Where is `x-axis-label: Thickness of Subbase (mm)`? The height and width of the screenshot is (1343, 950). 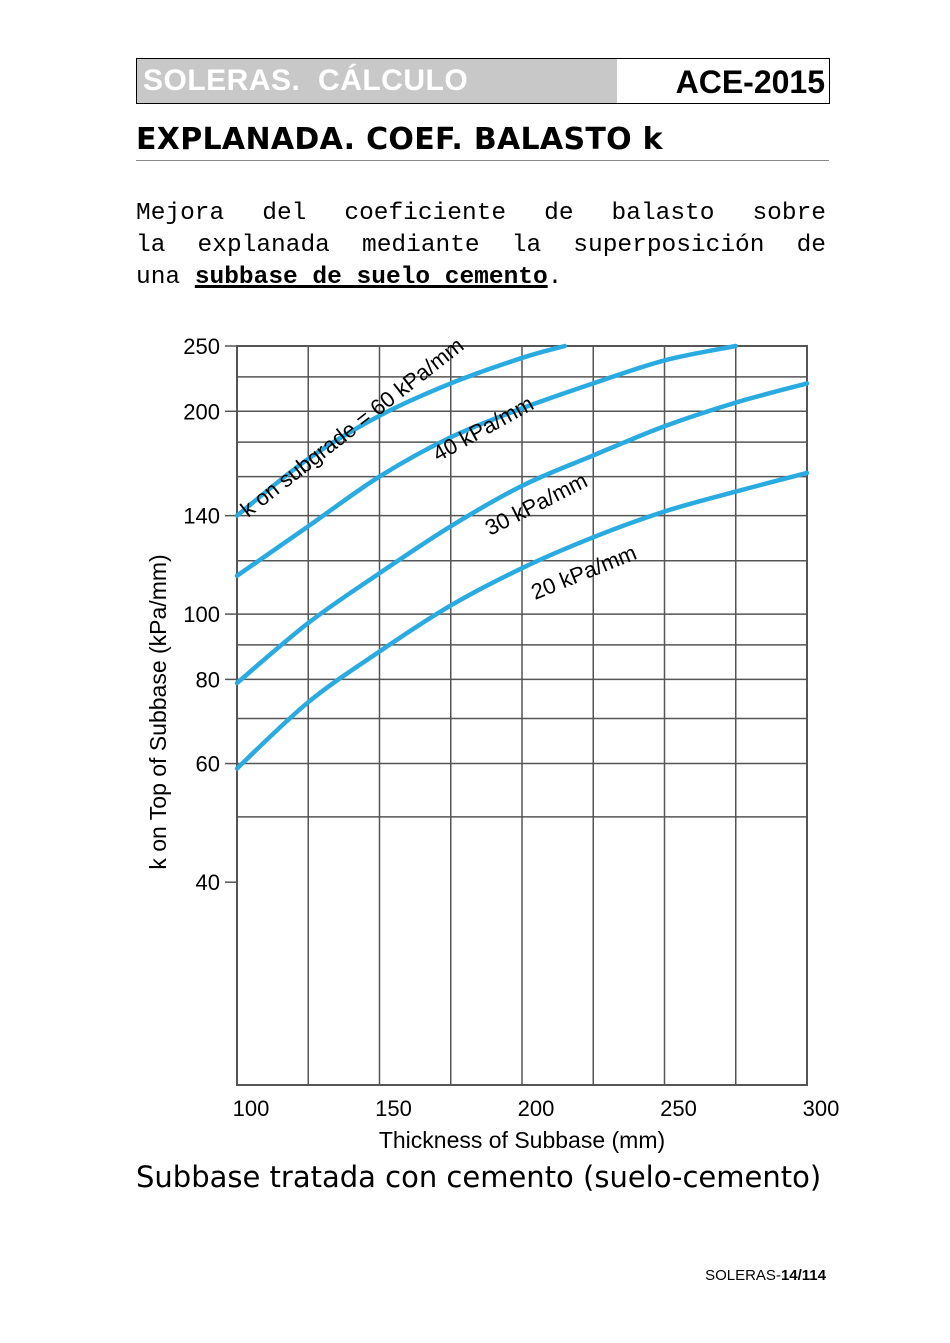 x-axis-label: Thickness of Subbase (mm) is located at coordinates (522, 1140).